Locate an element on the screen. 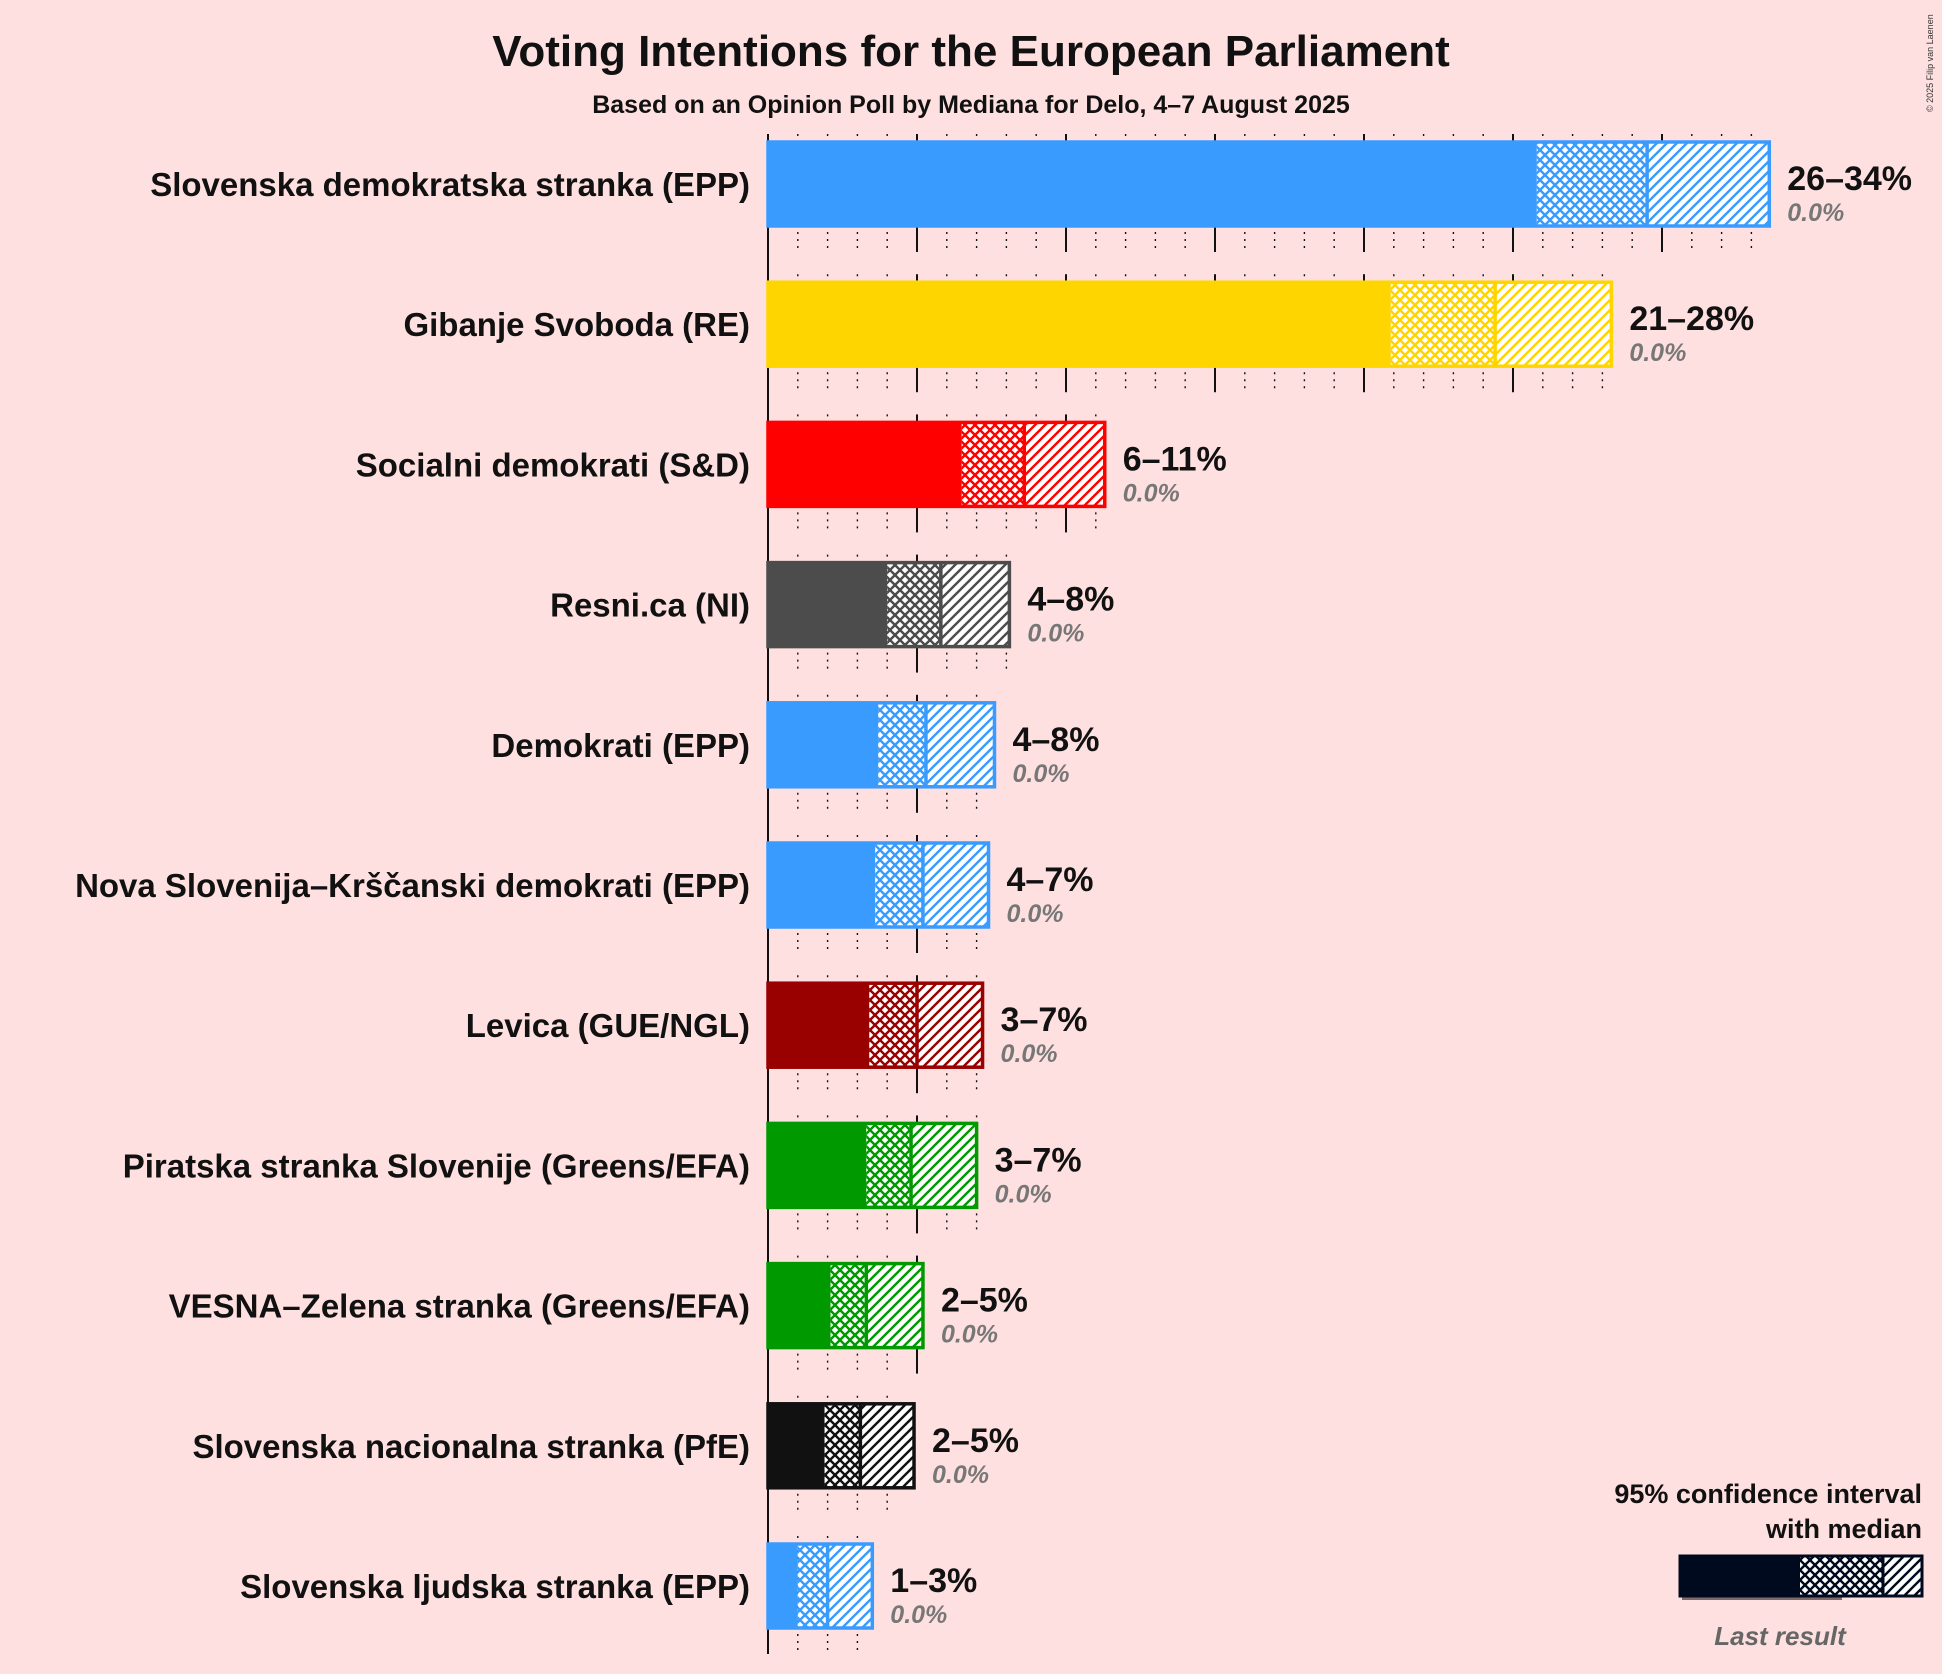  party-label: Slovenska nacionalna stranka (PfE) is located at coordinates (471, 1446).